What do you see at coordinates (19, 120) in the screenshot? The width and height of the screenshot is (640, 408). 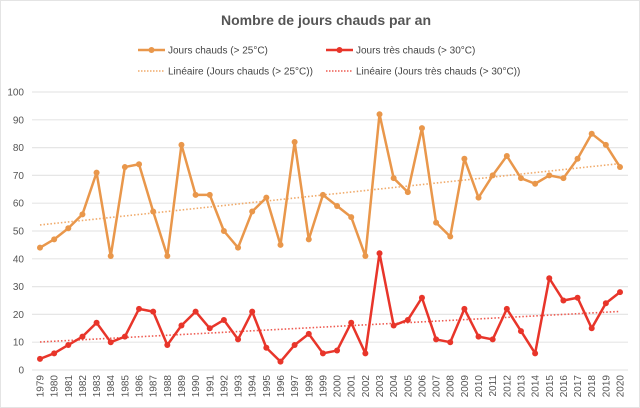 I see `y-tick-label: 90` at bounding box center [19, 120].